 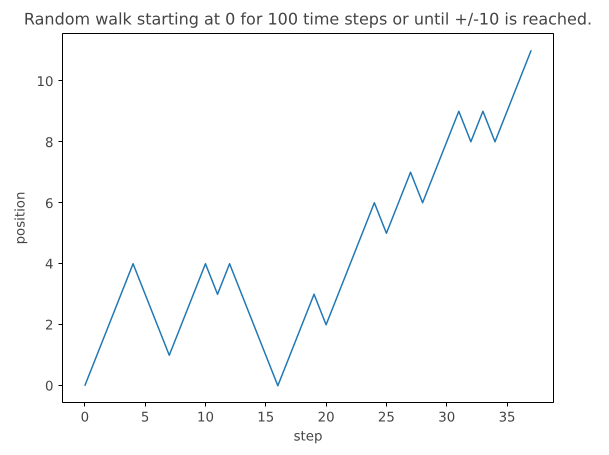 I want to click on x-tick-label: 30, so click(x=447, y=418).